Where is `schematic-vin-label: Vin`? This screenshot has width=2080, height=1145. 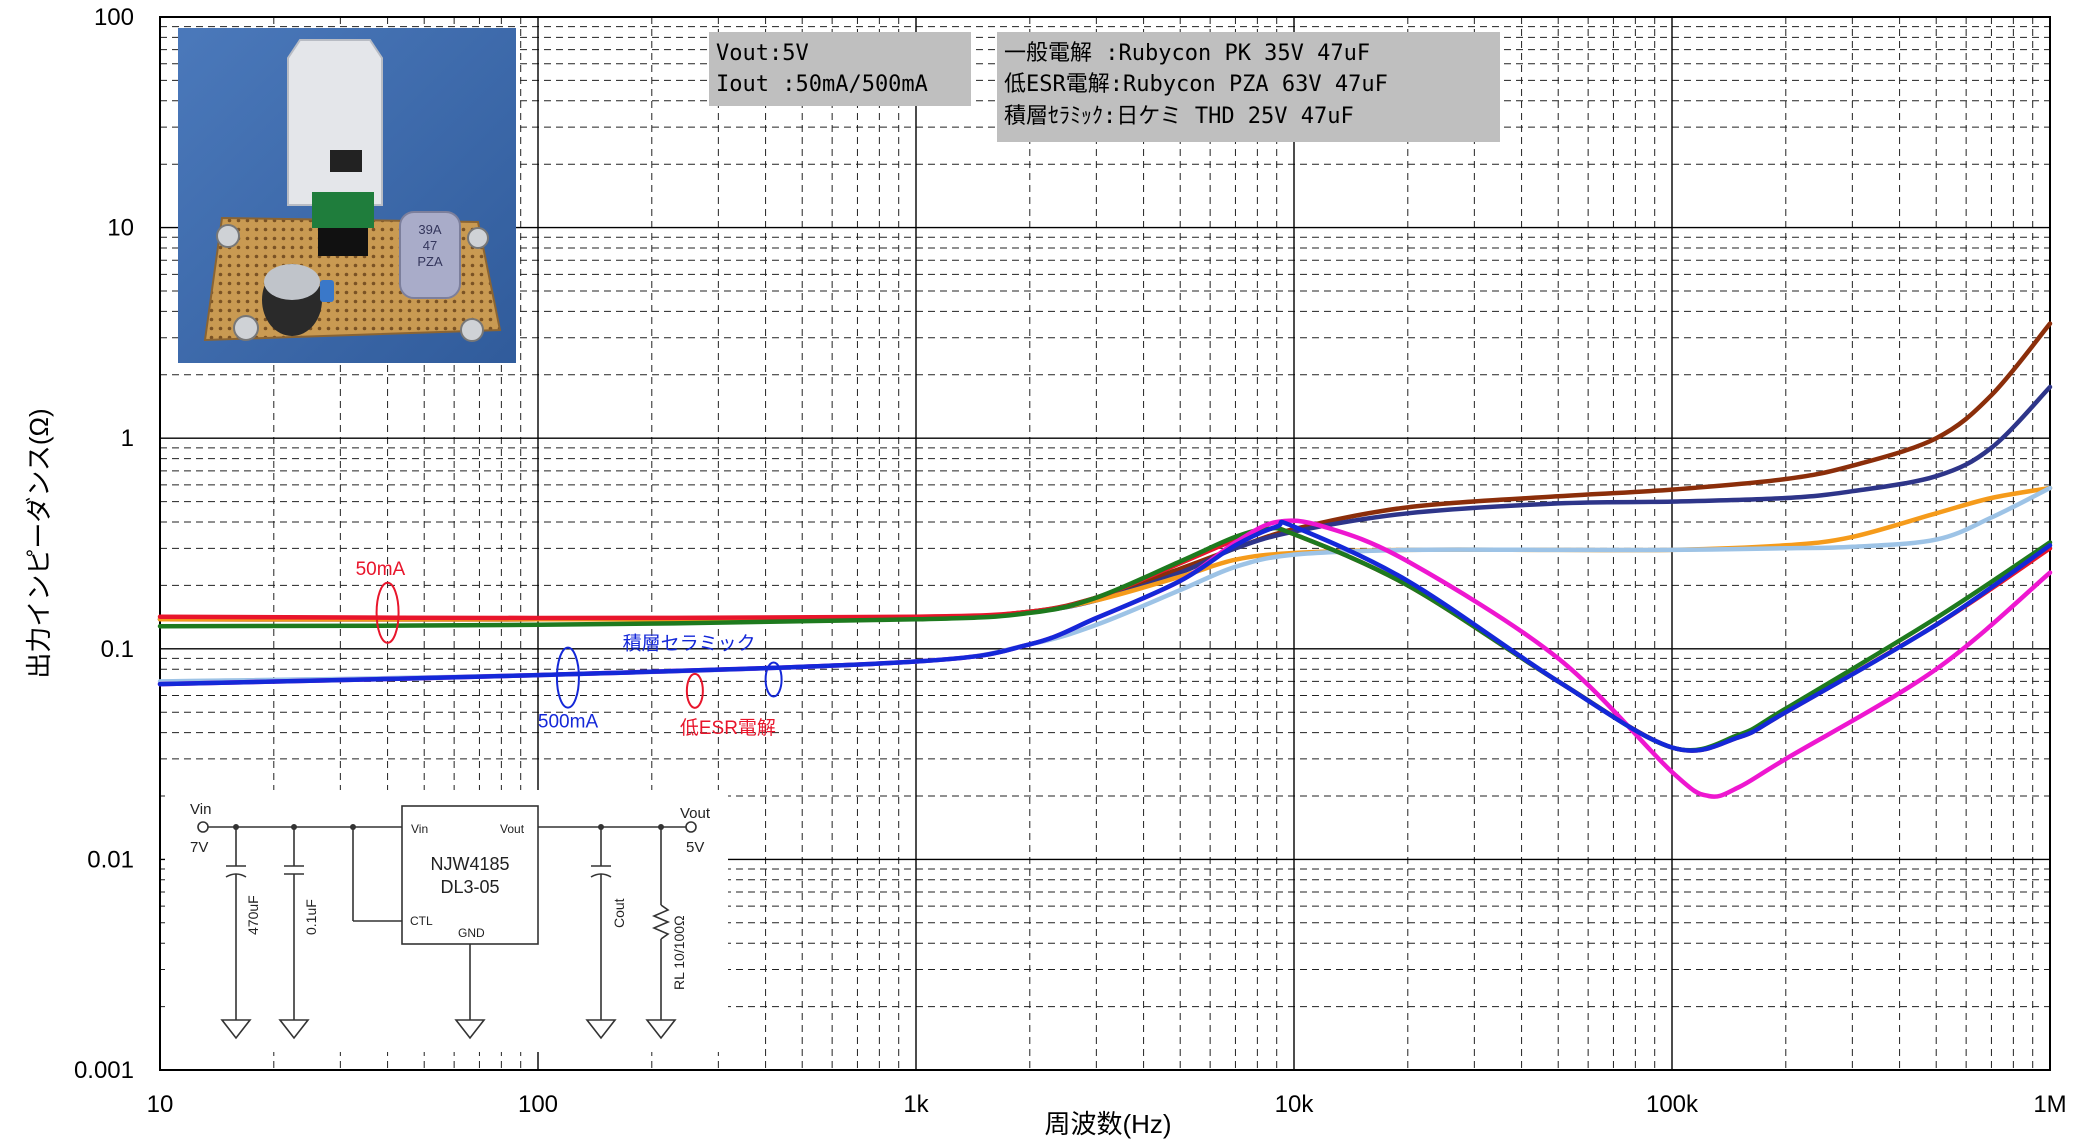
schematic-vin-label: Vin is located at coordinates (200, 809).